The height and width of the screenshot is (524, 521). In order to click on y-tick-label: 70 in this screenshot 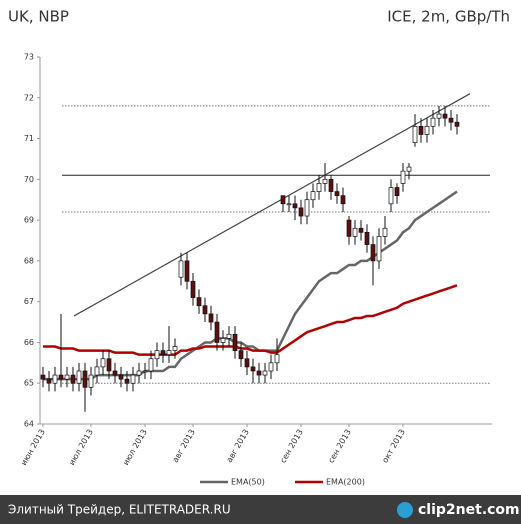, I will do `click(29, 179)`.